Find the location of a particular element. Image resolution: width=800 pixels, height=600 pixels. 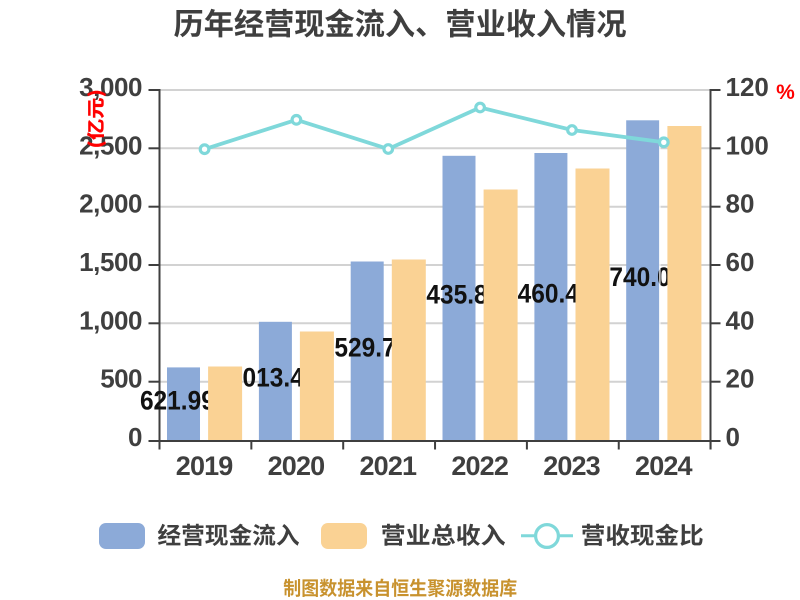

svg-text: 60 is located at coordinates (740, 262).